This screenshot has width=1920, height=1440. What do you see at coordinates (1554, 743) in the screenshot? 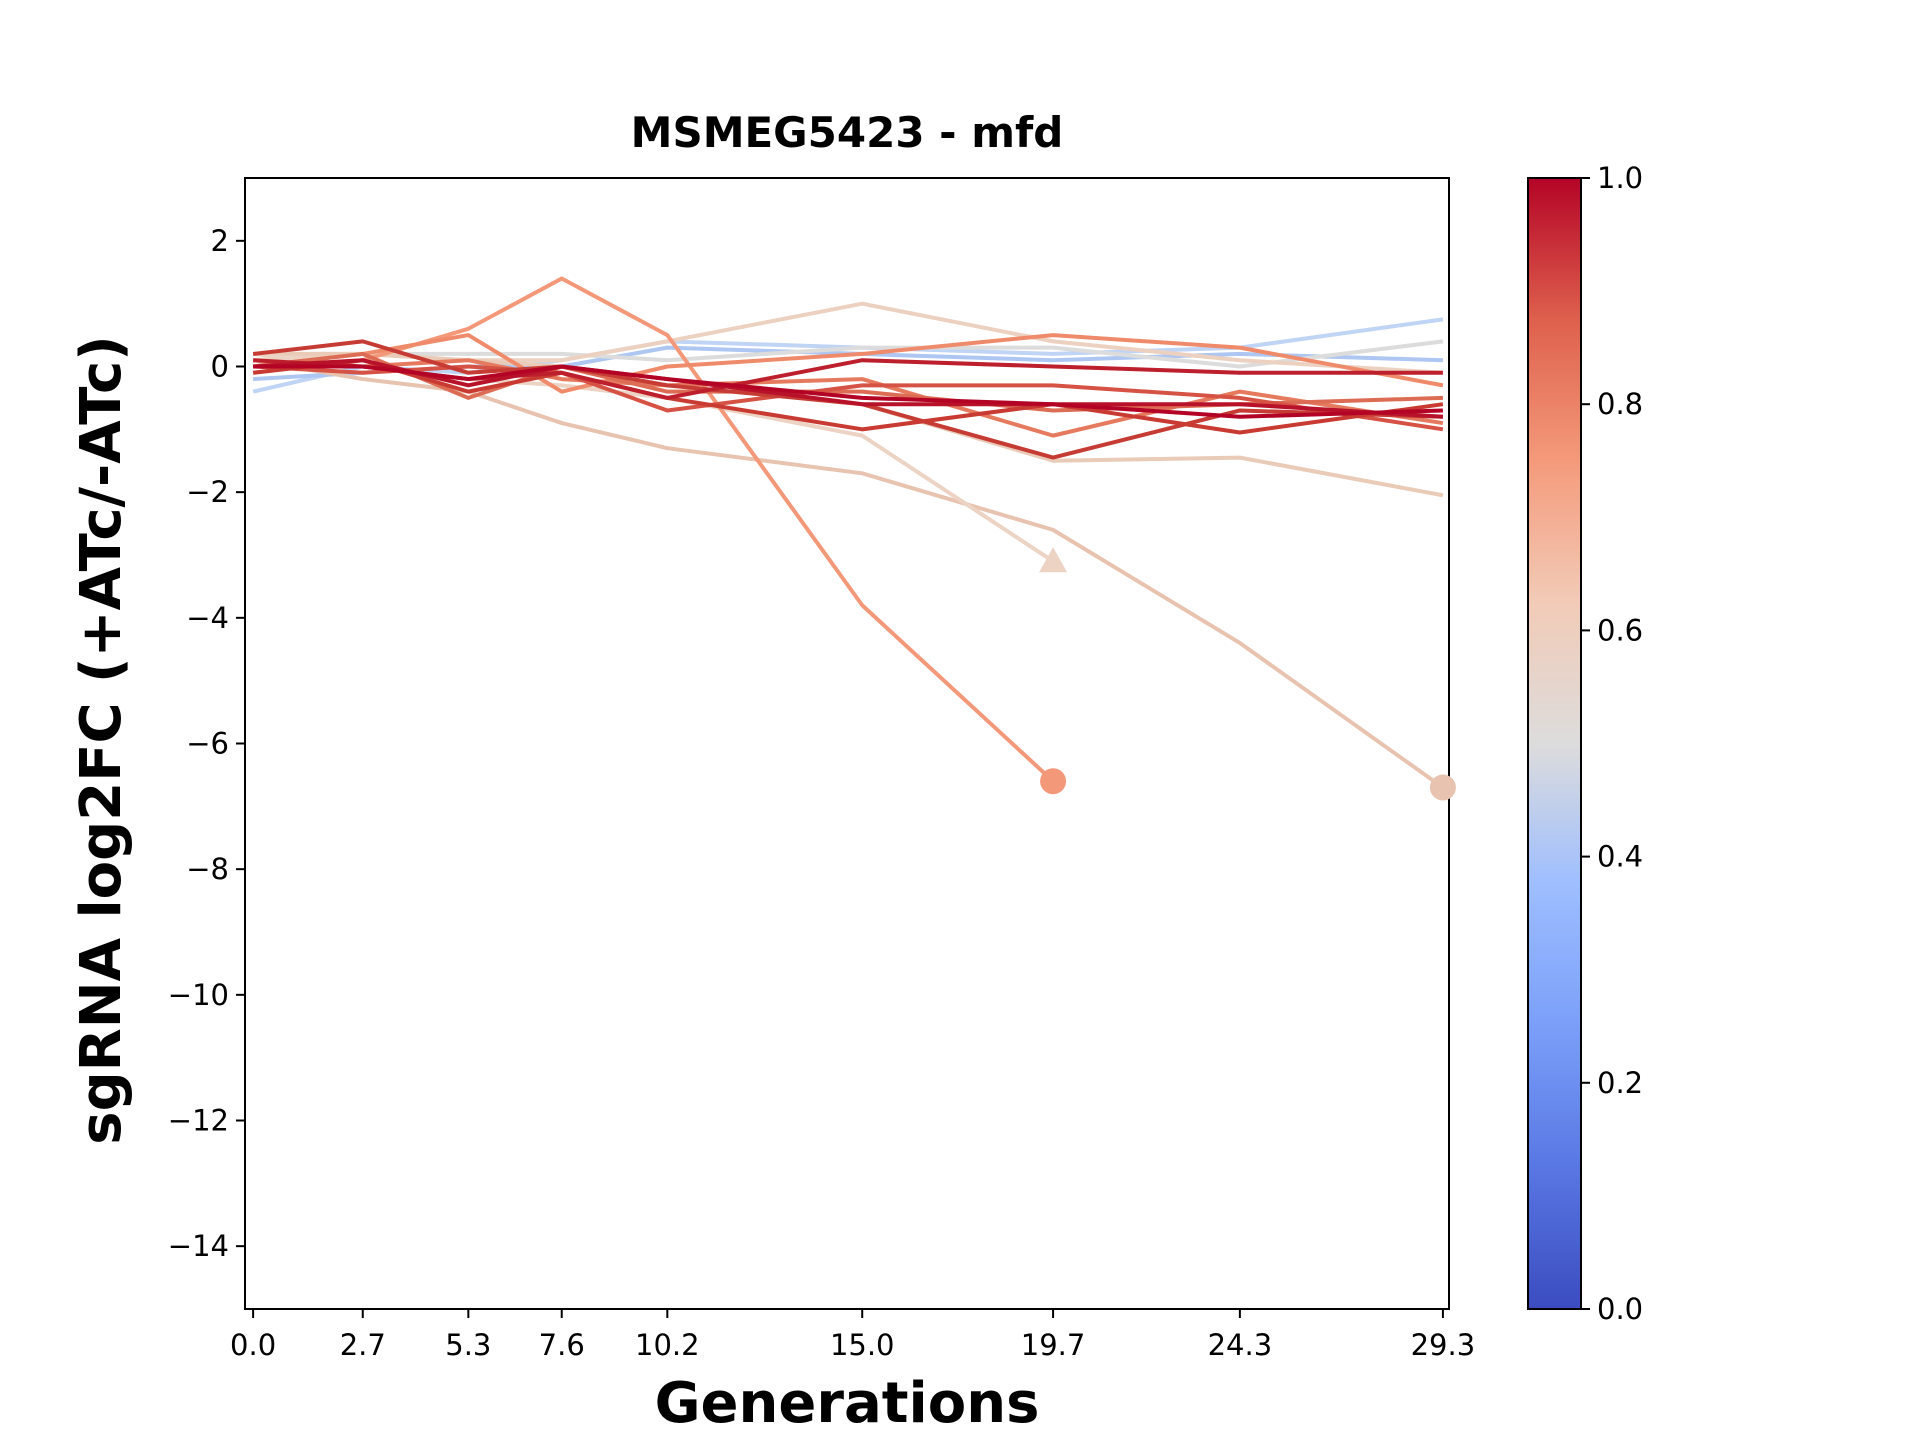
I see `colorbar` at bounding box center [1554, 743].